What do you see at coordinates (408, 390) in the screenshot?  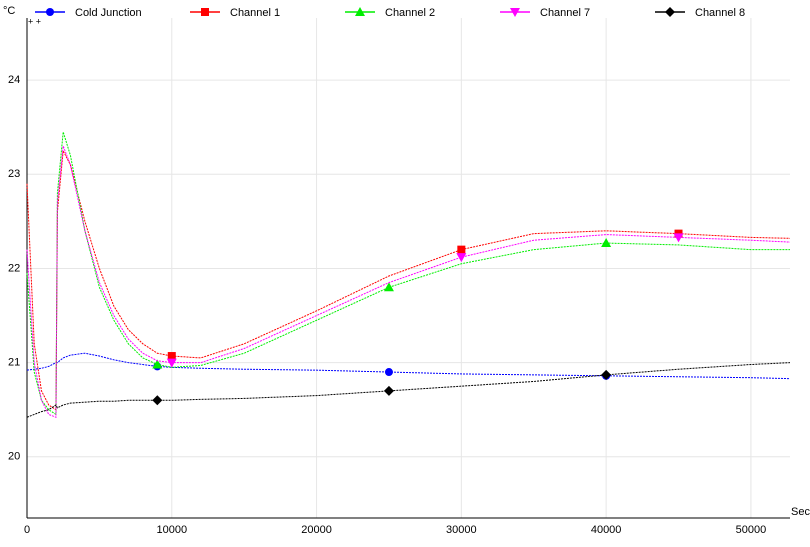 I see `series-line` at bounding box center [408, 390].